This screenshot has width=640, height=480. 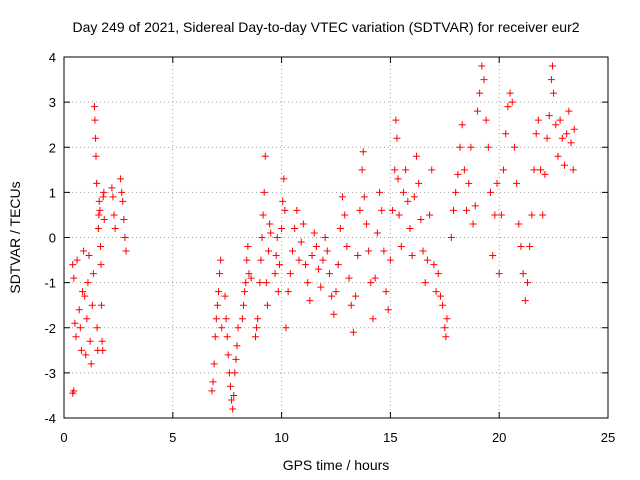 I want to click on y-tick-label: -2, so click(x=50, y=328).